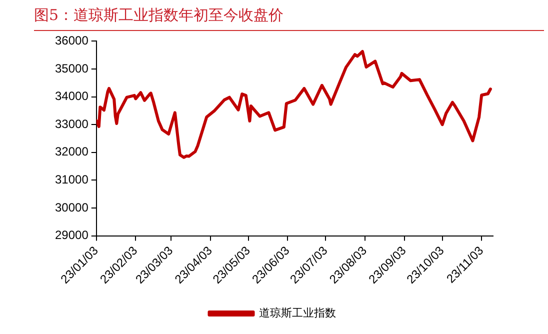 This screenshot has height=334, width=548. What do you see at coordinates (71, 207) in the screenshot?
I see `y-tick-label: 30000` at bounding box center [71, 207].